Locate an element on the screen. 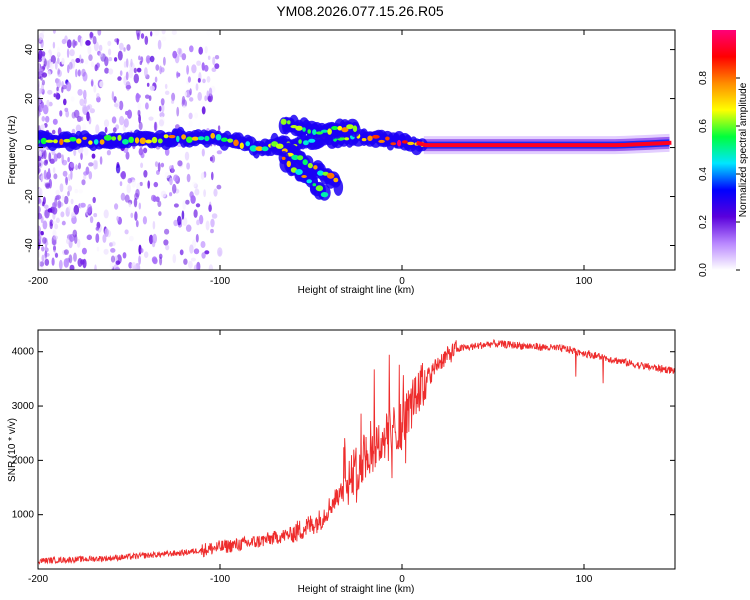 The image size is (750, 600). colorbar-label: Normalized spectral amplitude is located at coordinates (743, 149).